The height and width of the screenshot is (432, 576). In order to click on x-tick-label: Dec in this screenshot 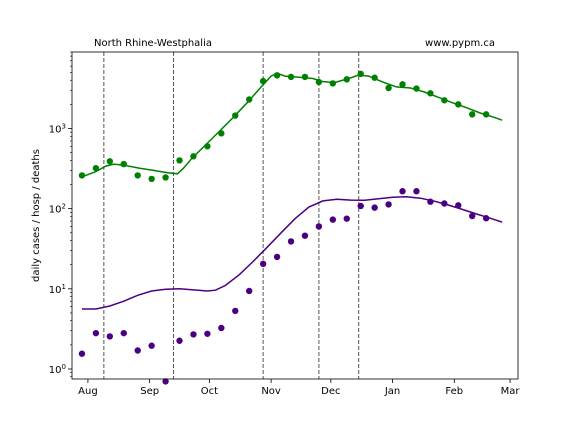, I will do `click(330, 391)`.